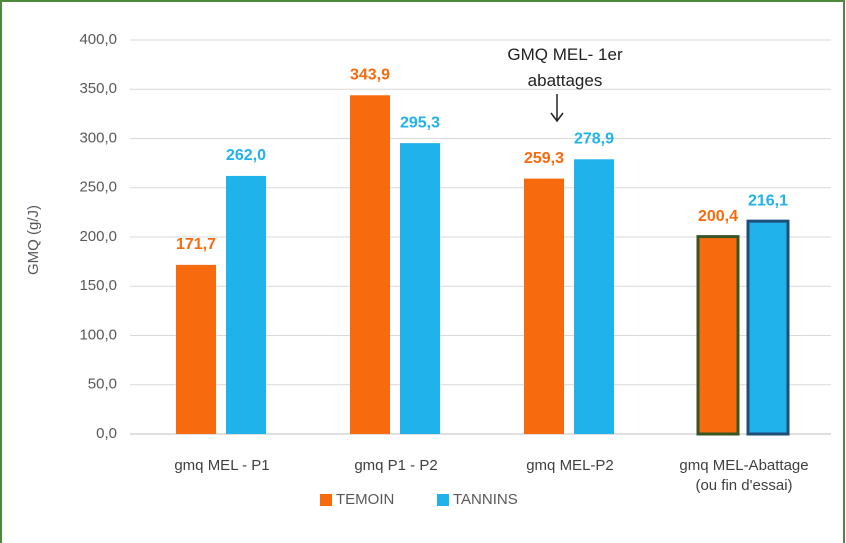 This screenshot has height=543, width=846. I want to click on y-tick-label: 0,0, so click(106, 433).